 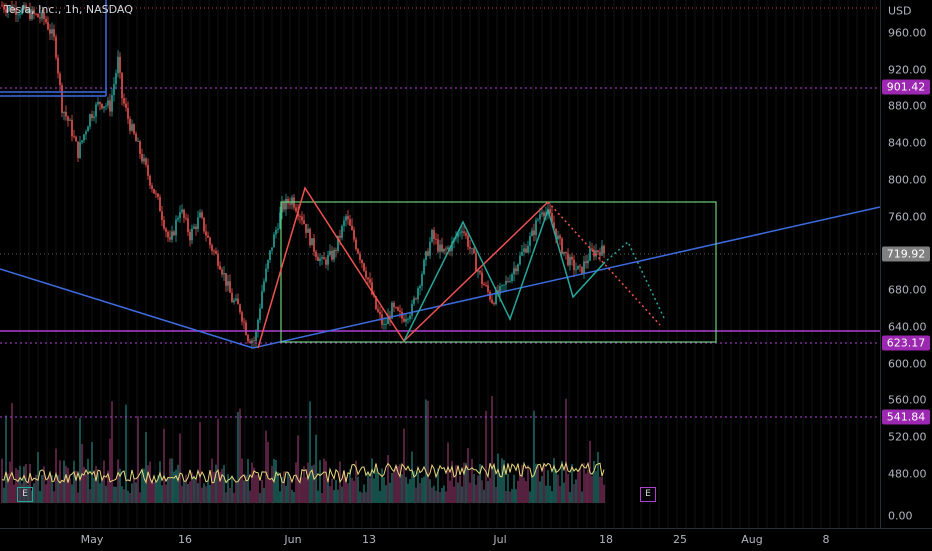 I want to click on price-badge: 541.84, so click(x=906, y=417).